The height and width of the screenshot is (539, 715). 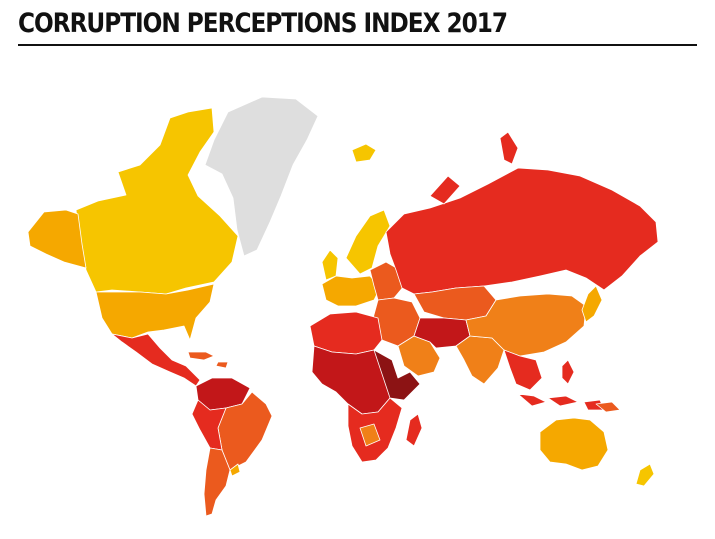 I want to click on western-europe-region, so click(x=351, y=291).